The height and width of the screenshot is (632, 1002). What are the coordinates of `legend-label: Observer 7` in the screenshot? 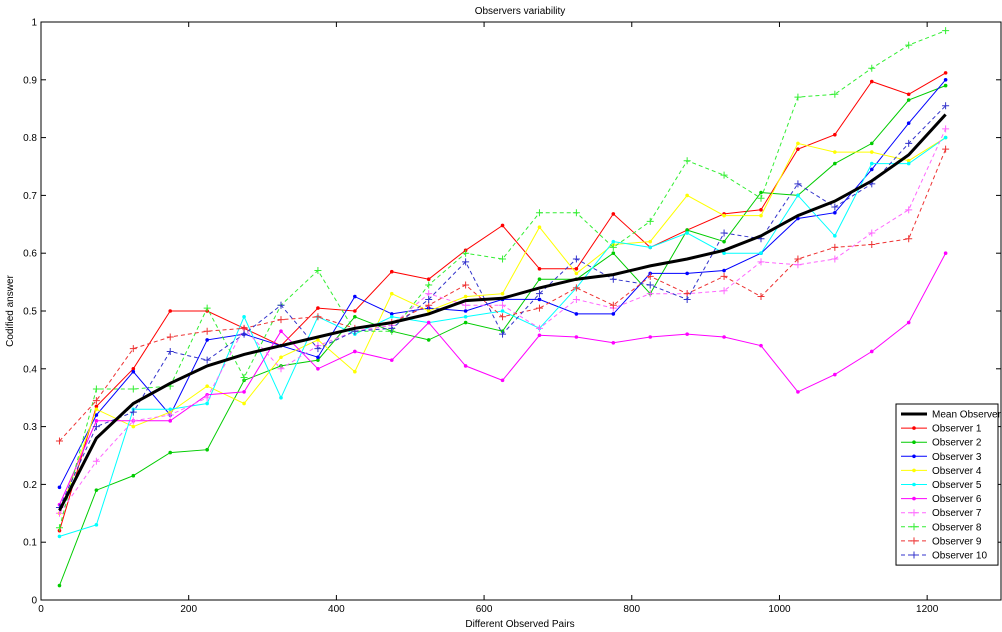 It's located at (957, 513).